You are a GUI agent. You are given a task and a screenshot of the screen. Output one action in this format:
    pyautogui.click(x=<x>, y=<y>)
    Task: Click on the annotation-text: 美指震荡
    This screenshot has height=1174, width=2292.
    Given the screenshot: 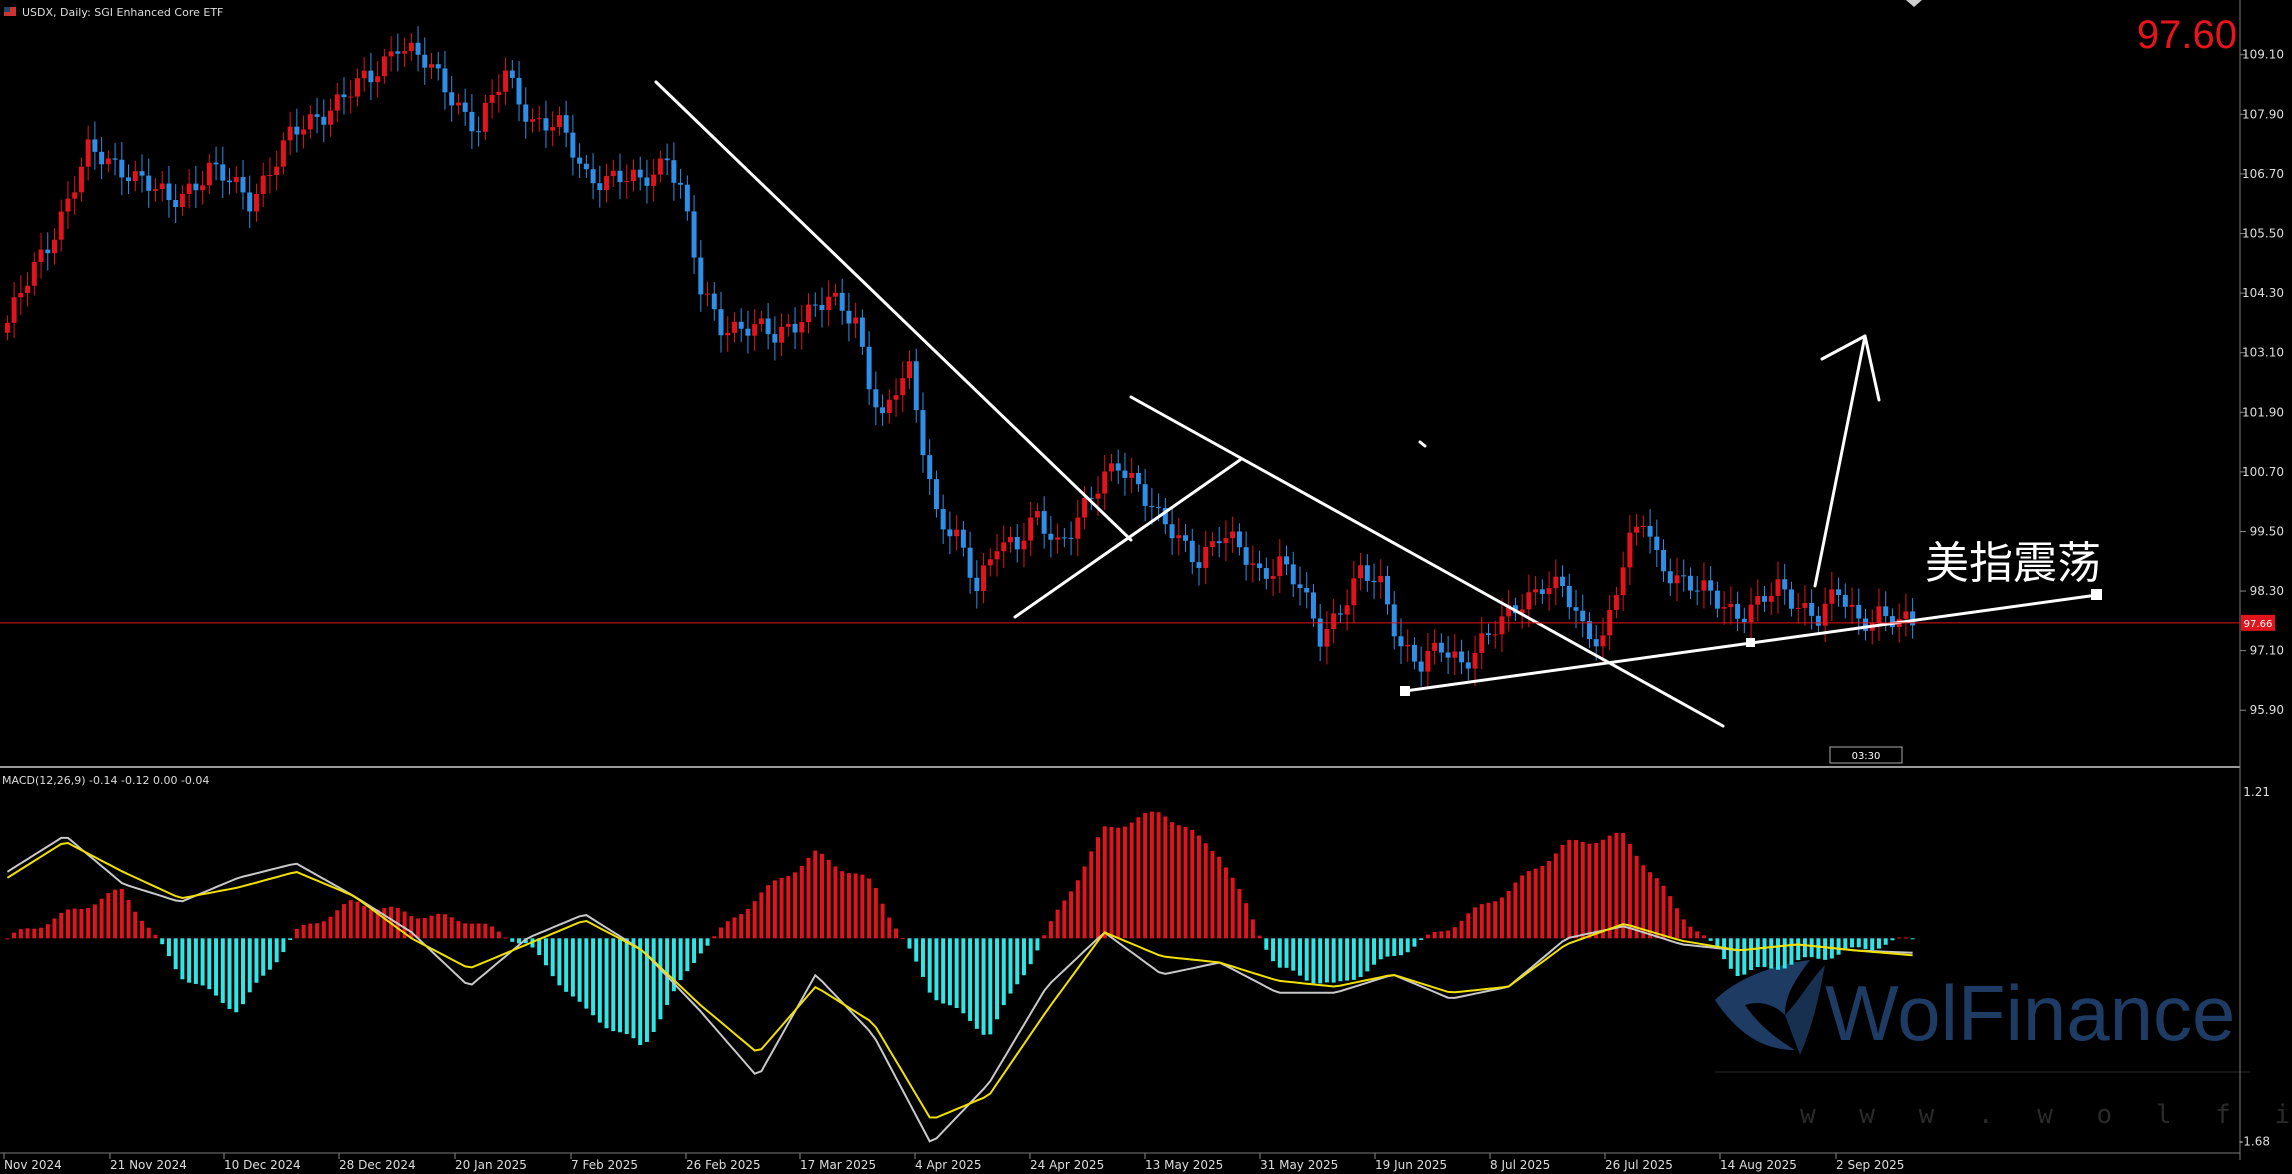 What is the action you would take?
    pyautogui.click(x=2013, y=563)
    